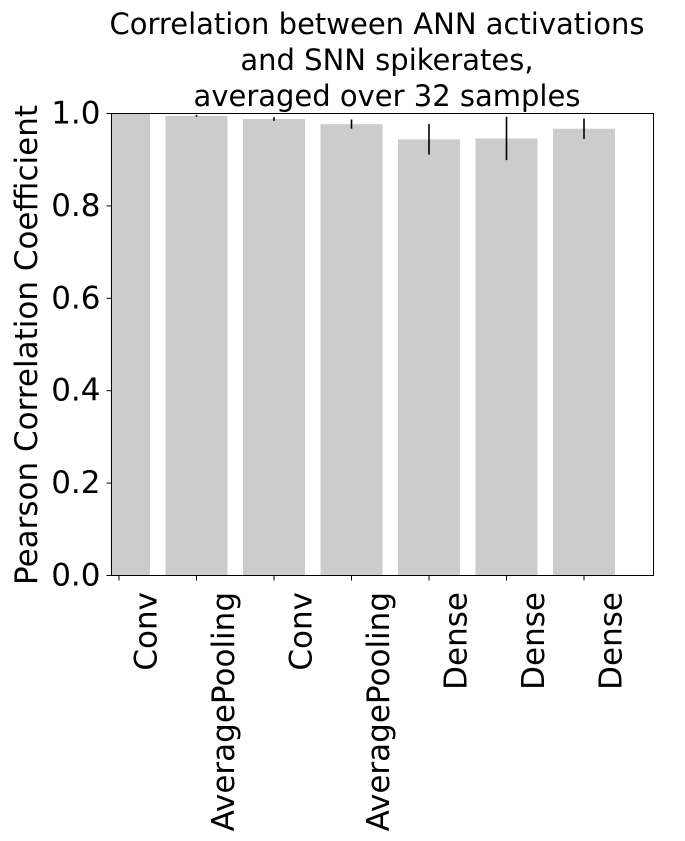  I want to click on x-tick-label-1: Conv, so click(147, 631).